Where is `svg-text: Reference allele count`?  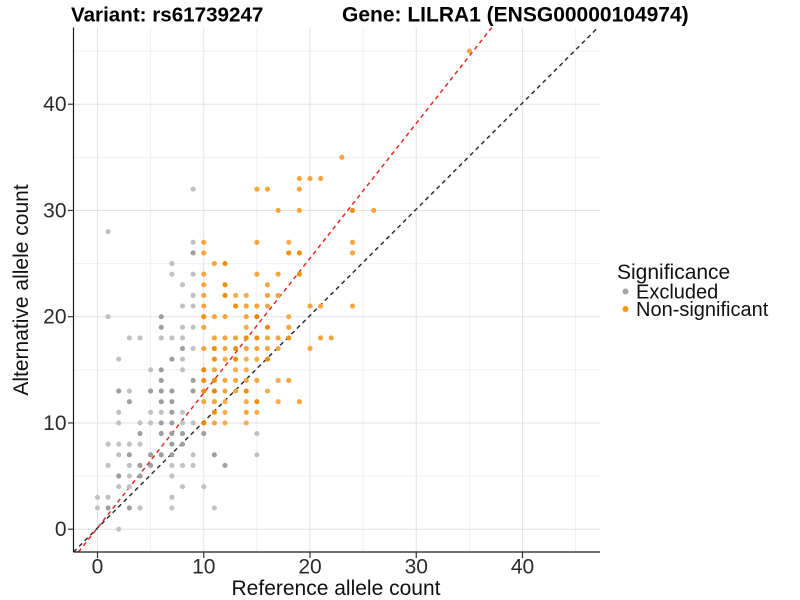 svg-text: Reference allele count is located at coordinates (336, 588).